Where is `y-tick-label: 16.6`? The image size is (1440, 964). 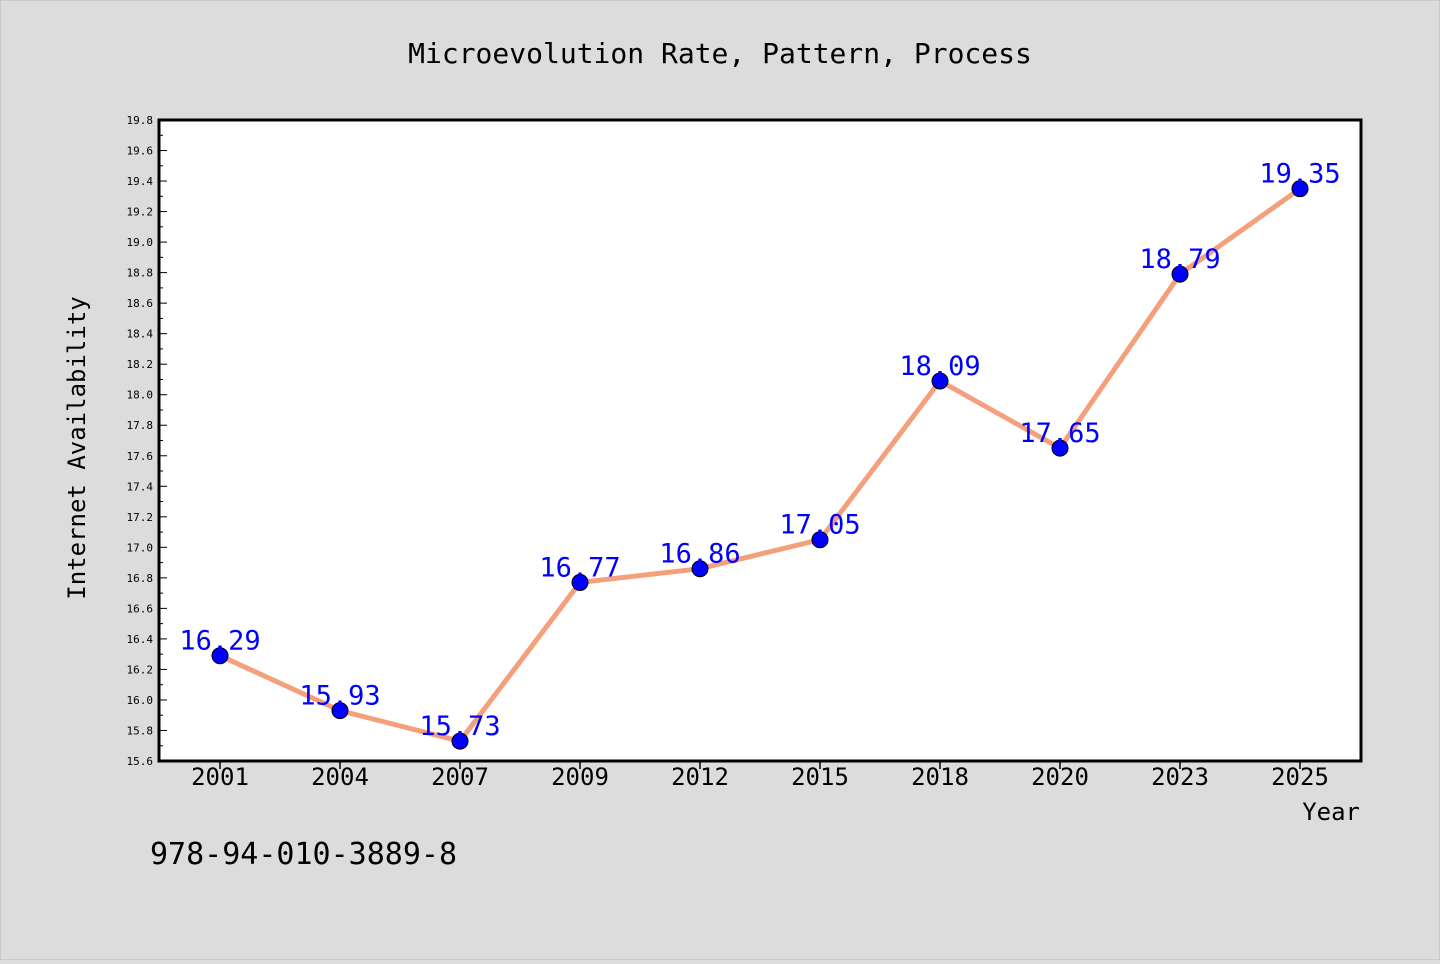 y-tick-label: 16.6 is located at coordinates (140, 608).